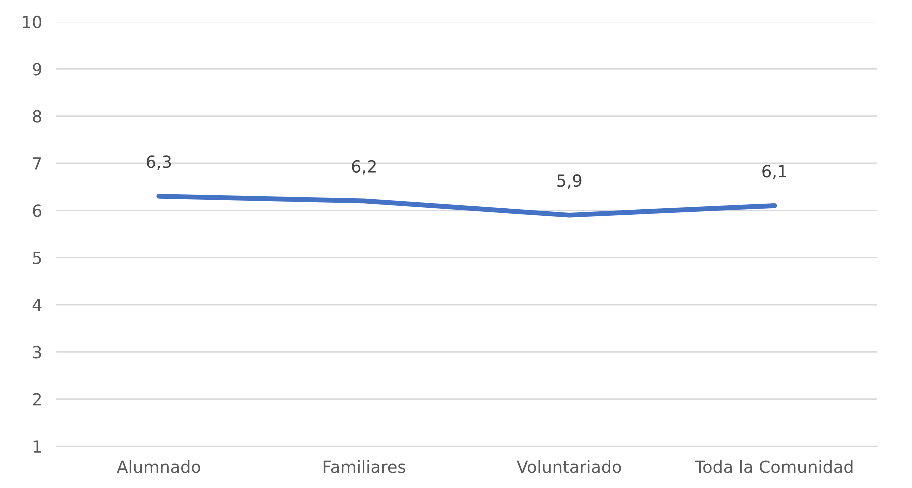 Image resolution: width=912 pixels, height=488 pixels. What do you see at coordinates (365, 467) in the screenshot?
I see `x-tick-label: Familiares` at bounding box center [365, 467].